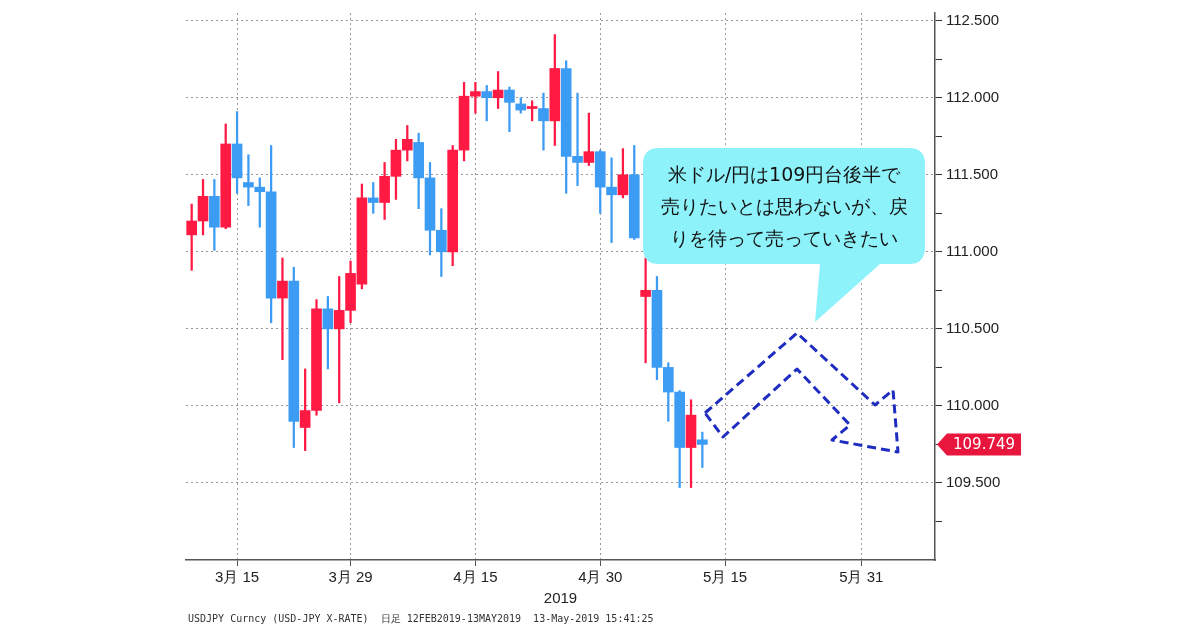 Image resolution: width=1200 pixels, height=630 pixels. I want to click on x-tick-label: 5月 31, so click(861, 577).